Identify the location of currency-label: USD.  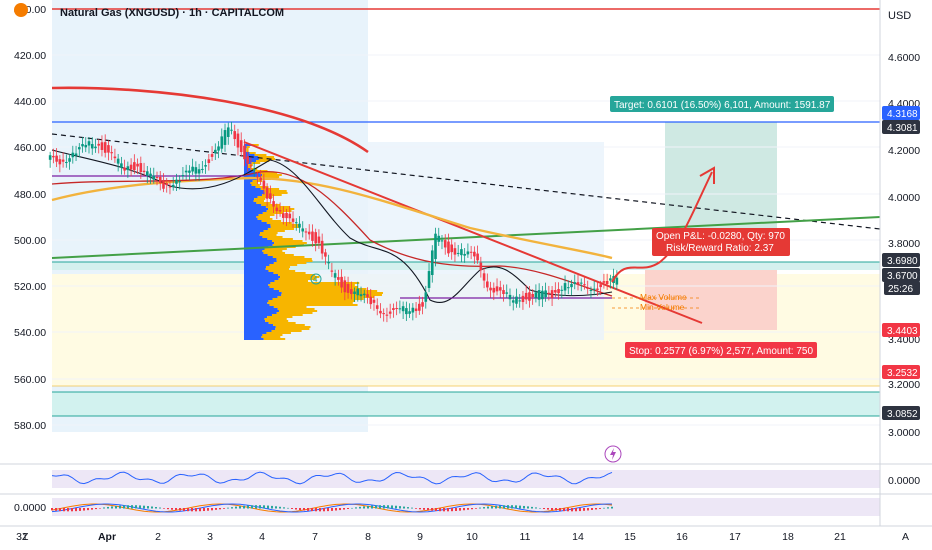
(899, 16).